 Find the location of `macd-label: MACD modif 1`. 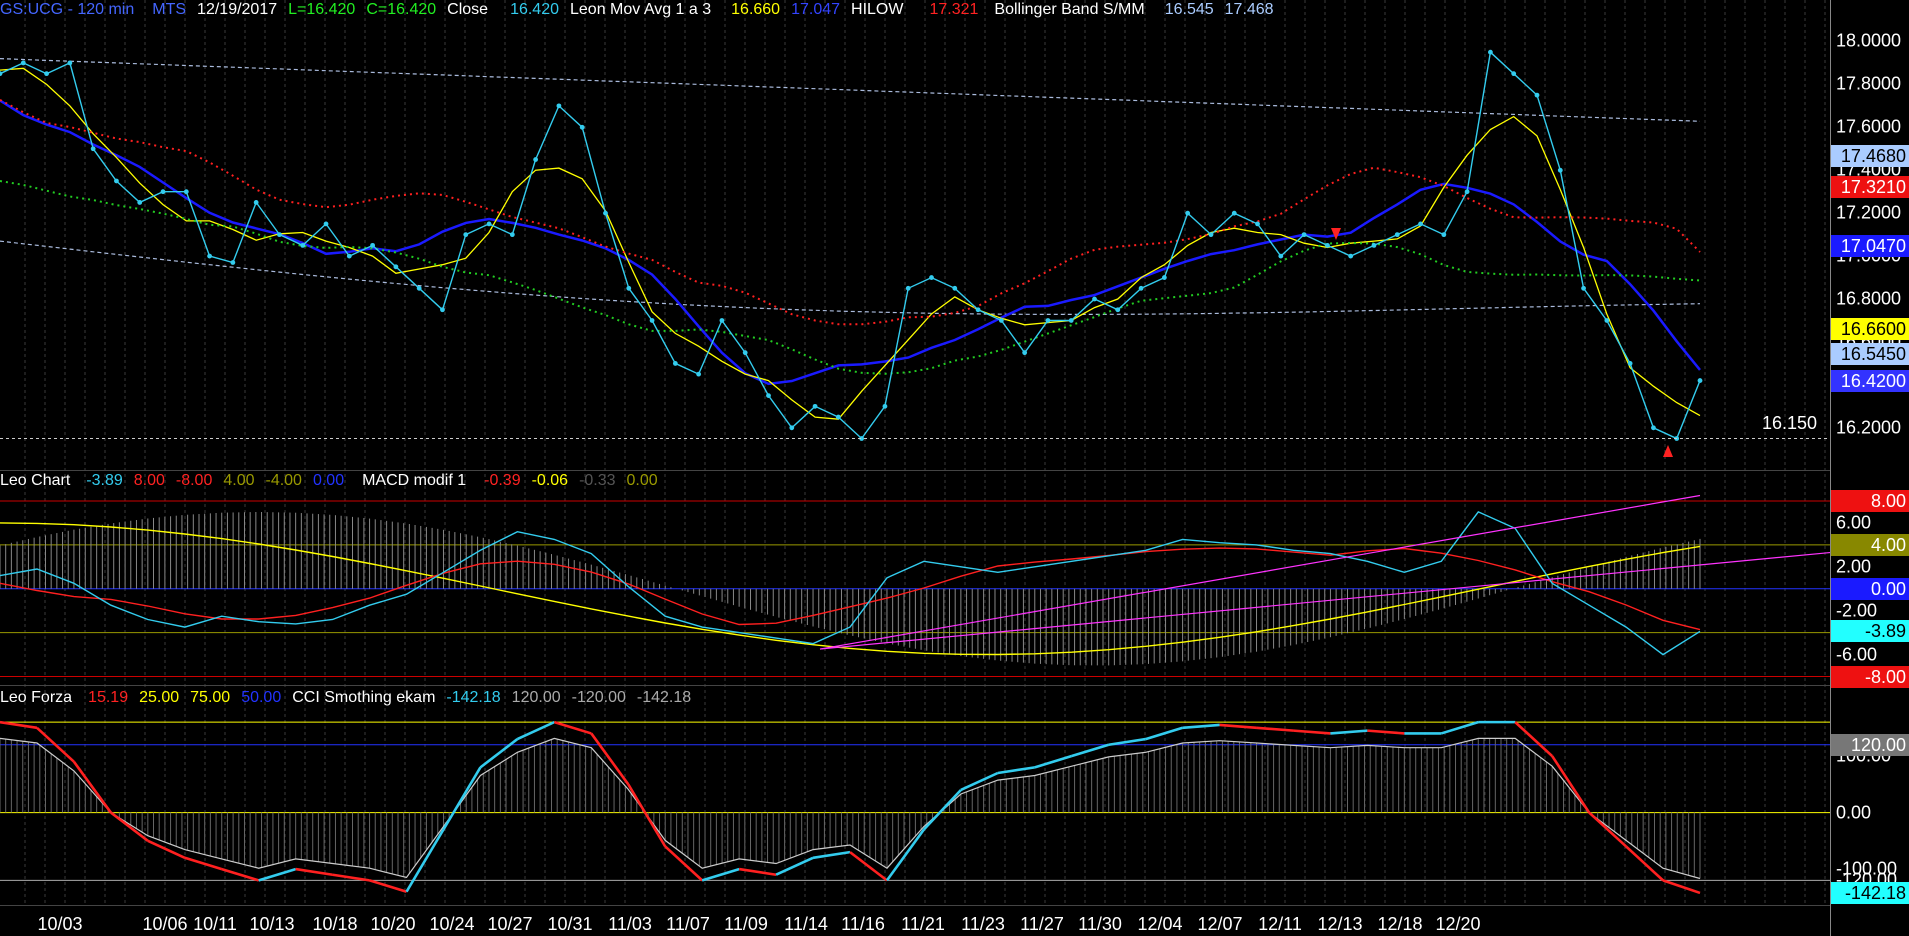

macd-label: MACD modif 1 is located at coordinates (414, 480).